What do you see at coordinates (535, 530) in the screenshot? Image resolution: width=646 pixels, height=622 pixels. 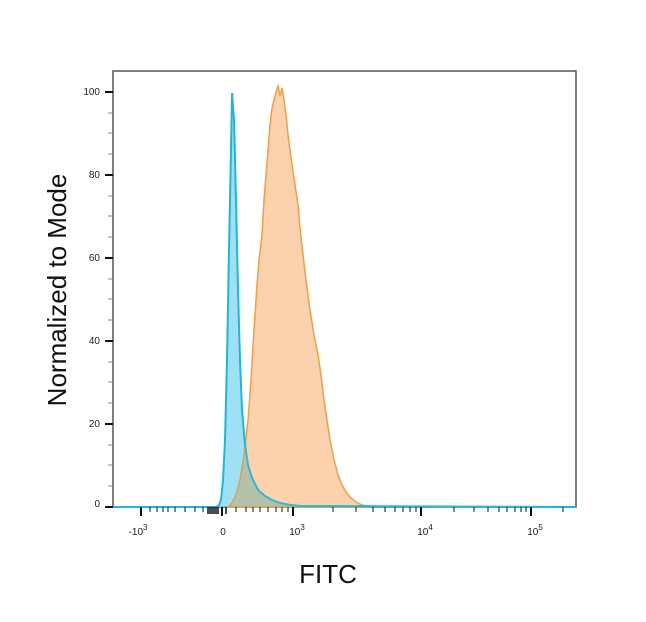 I see `x-tick-1e5: 10⁵` at bounding box center [535, 530].